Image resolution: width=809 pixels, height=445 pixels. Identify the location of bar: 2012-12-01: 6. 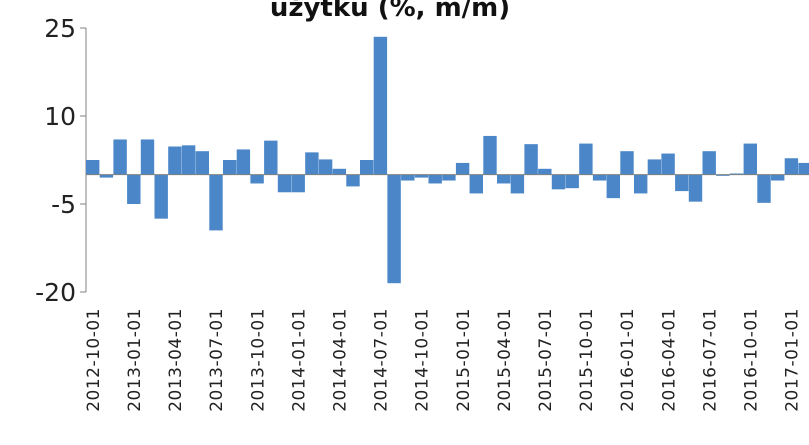
(120, 157).